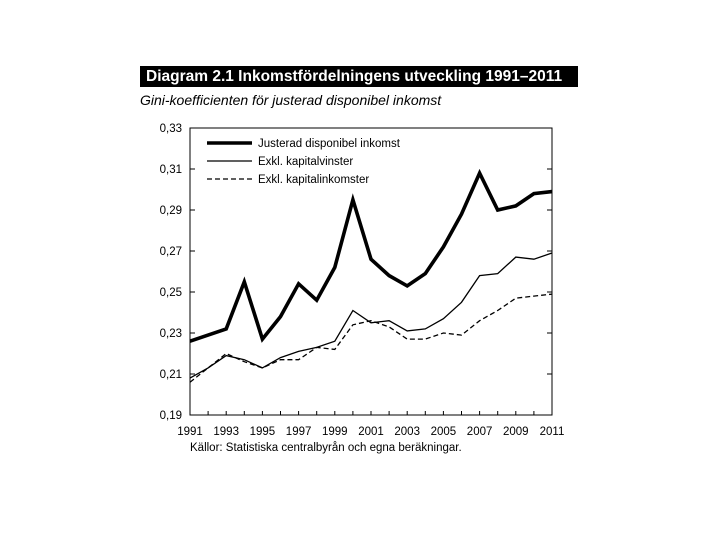  Describe the element at coordinates (313, 180) in the screenshot. I see `legend-label-3: Exkl. kapitalinkomster` at that location.